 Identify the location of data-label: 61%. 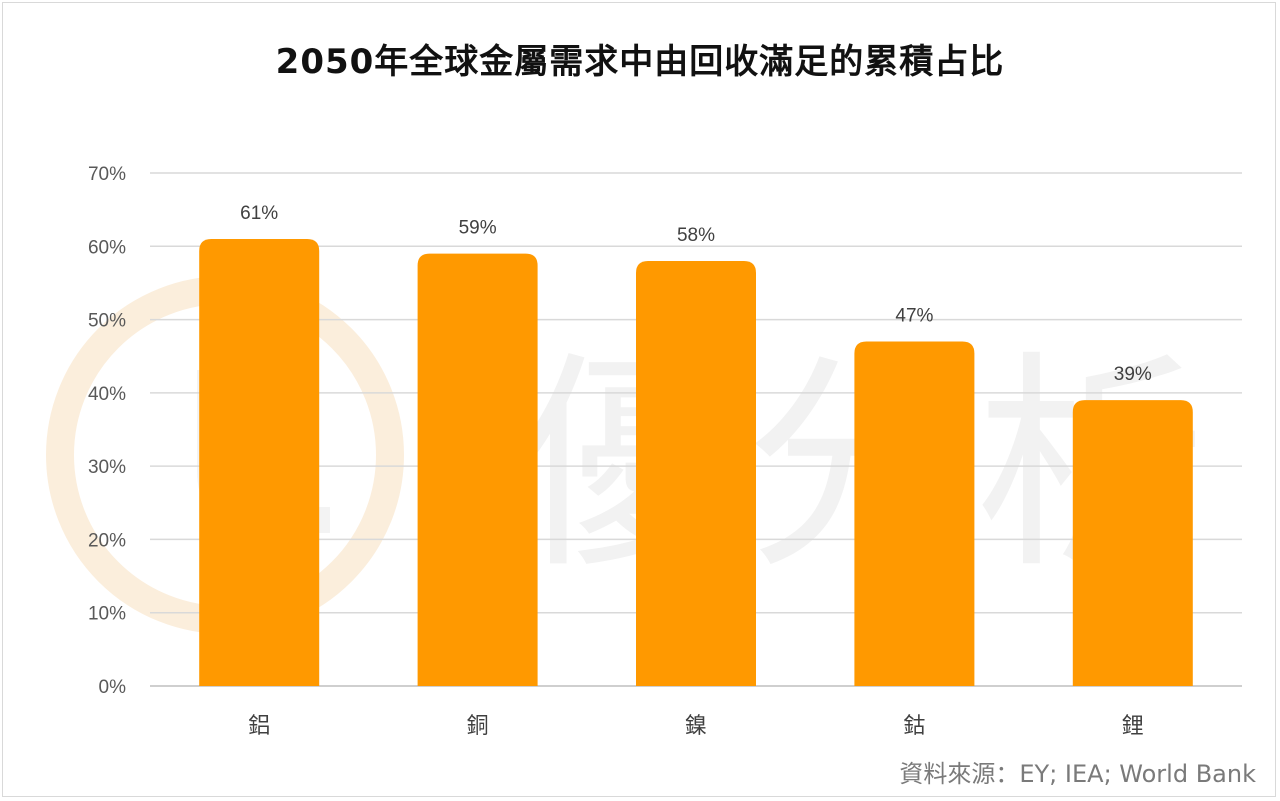
(259, 213).